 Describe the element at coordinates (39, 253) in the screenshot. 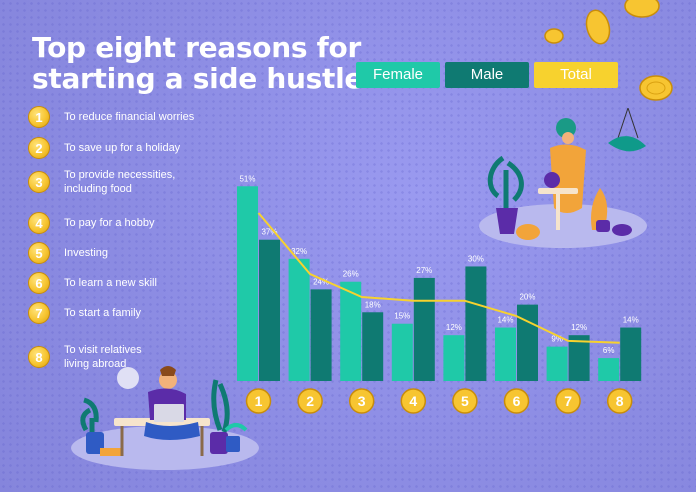

I see `coin-number-icon: 5` at that location.